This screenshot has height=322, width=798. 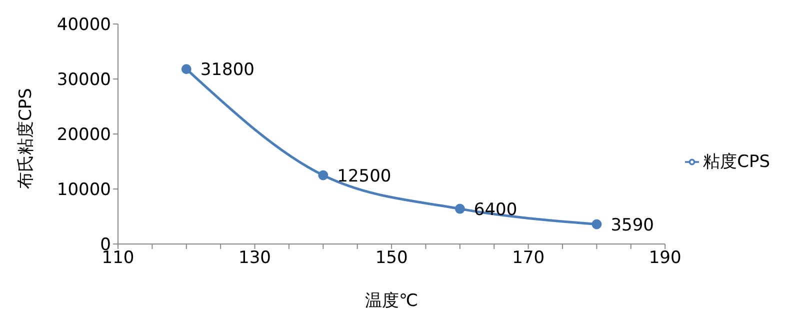 I want to click on y-tick-label: 10000, so click(x=83, y=190).